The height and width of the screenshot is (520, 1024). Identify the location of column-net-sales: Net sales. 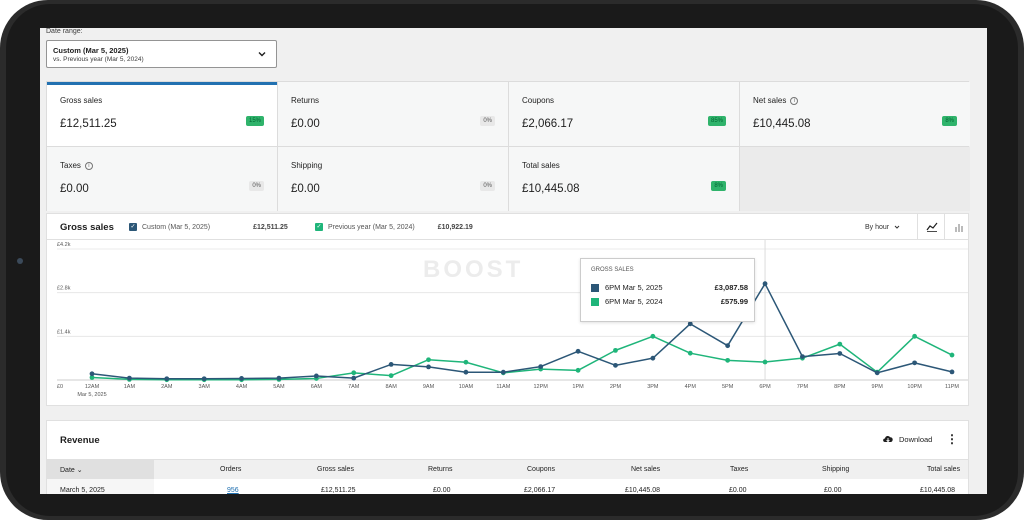
(646, 469).